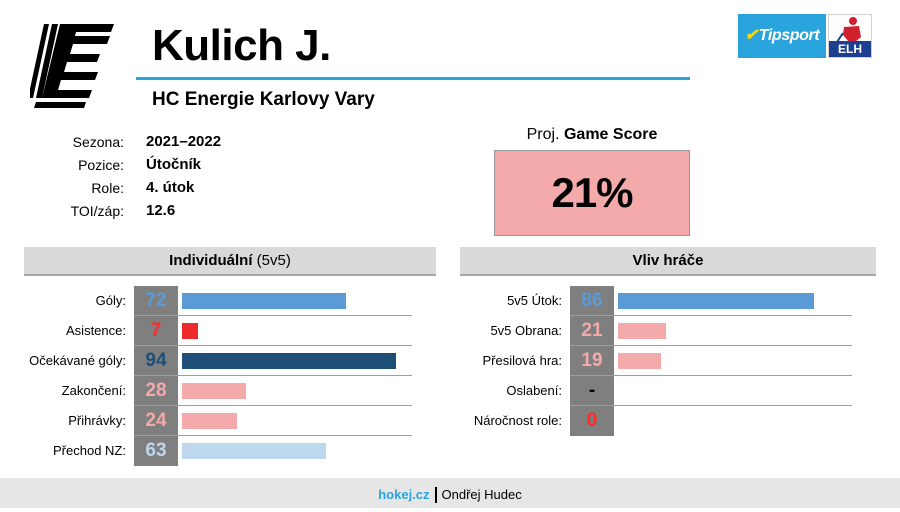 This screenshot has width=900, height=512. I want to click on individual-header-suffix: (5v5), so click(271, 260).